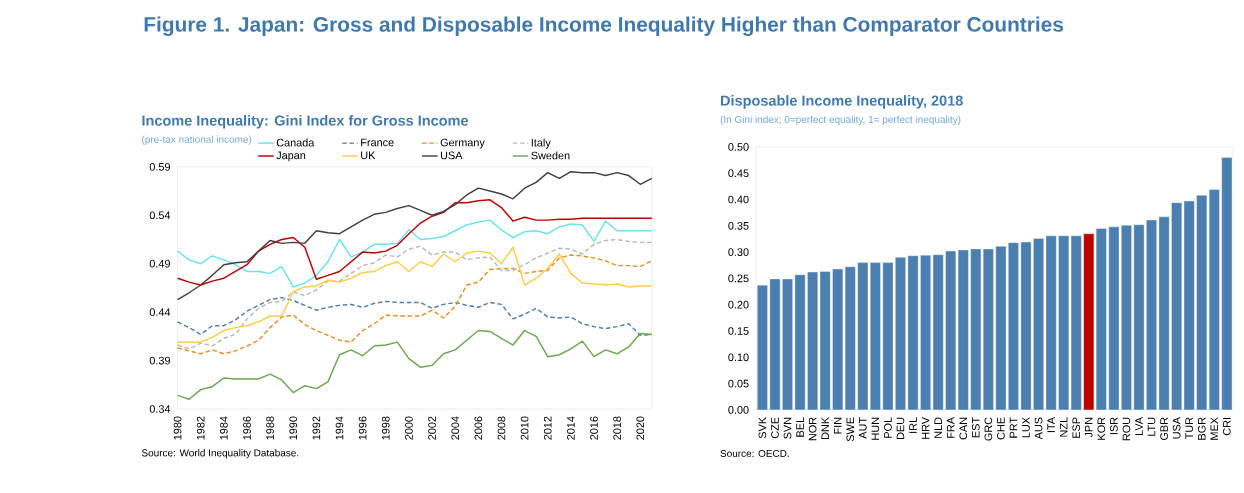  Describe the element at coordinates (541, 143) in the screenshot. I see `legend-label: Italy` at that location.